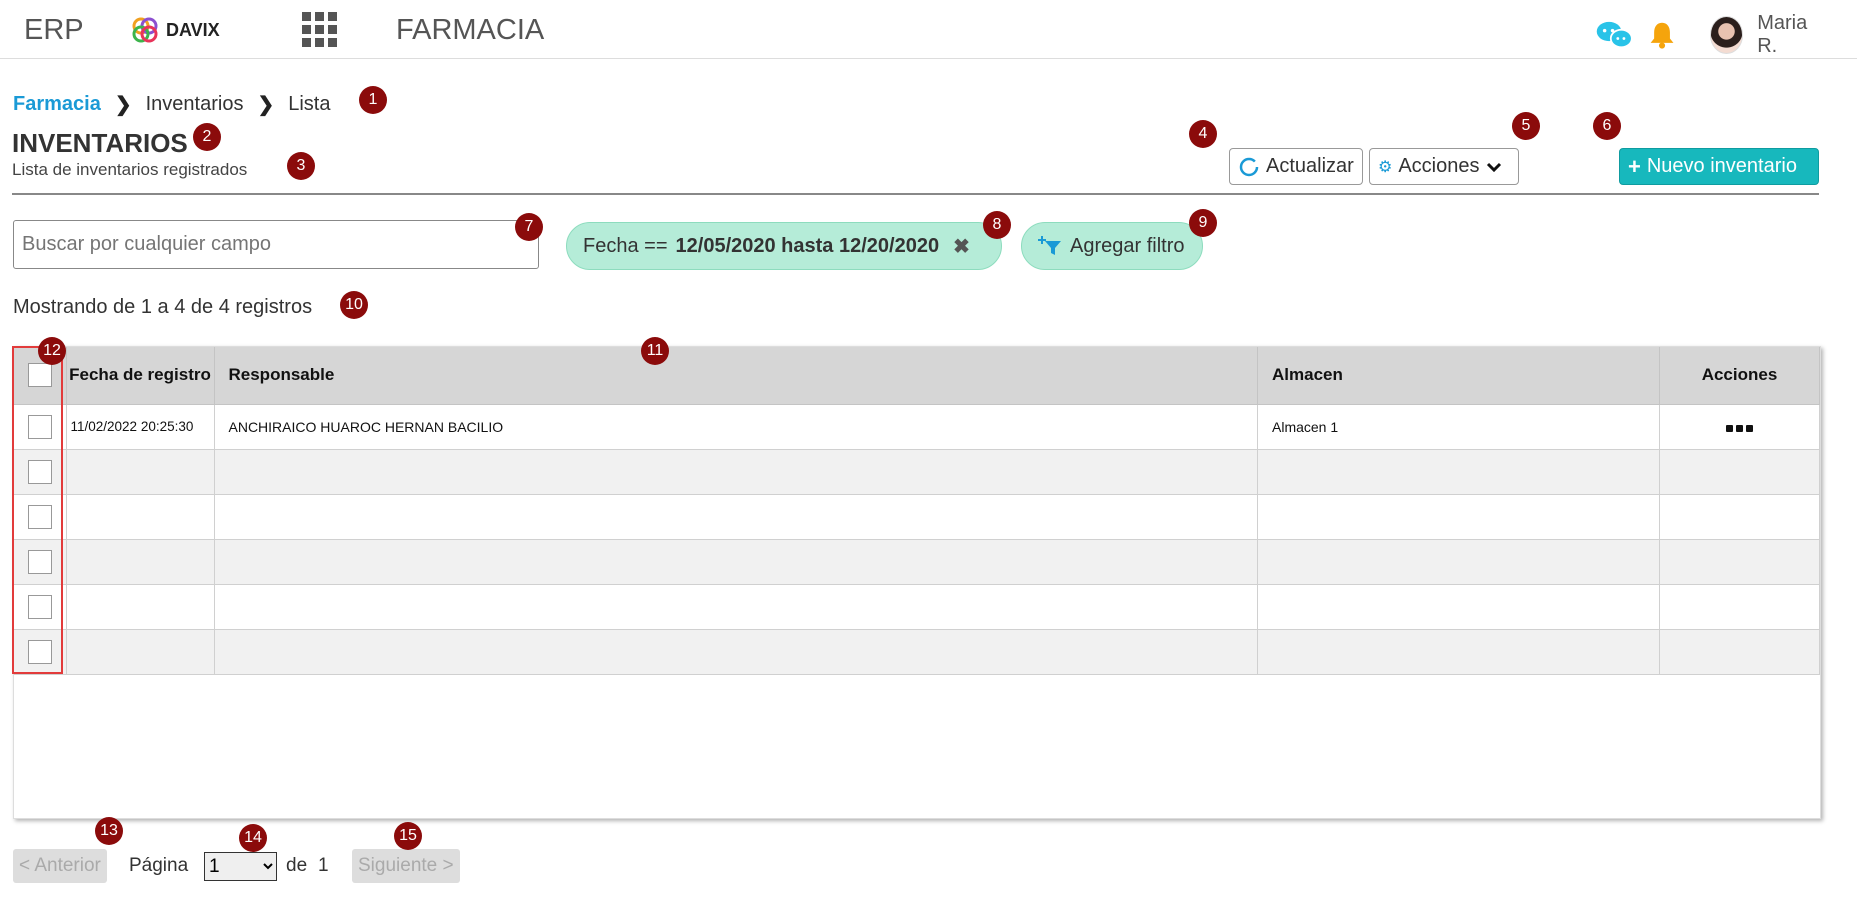  What do you see at coordinates (1782, 34) in the screenshot?
I see `user-name: Maria R.` at bounding box center [1782, 34].